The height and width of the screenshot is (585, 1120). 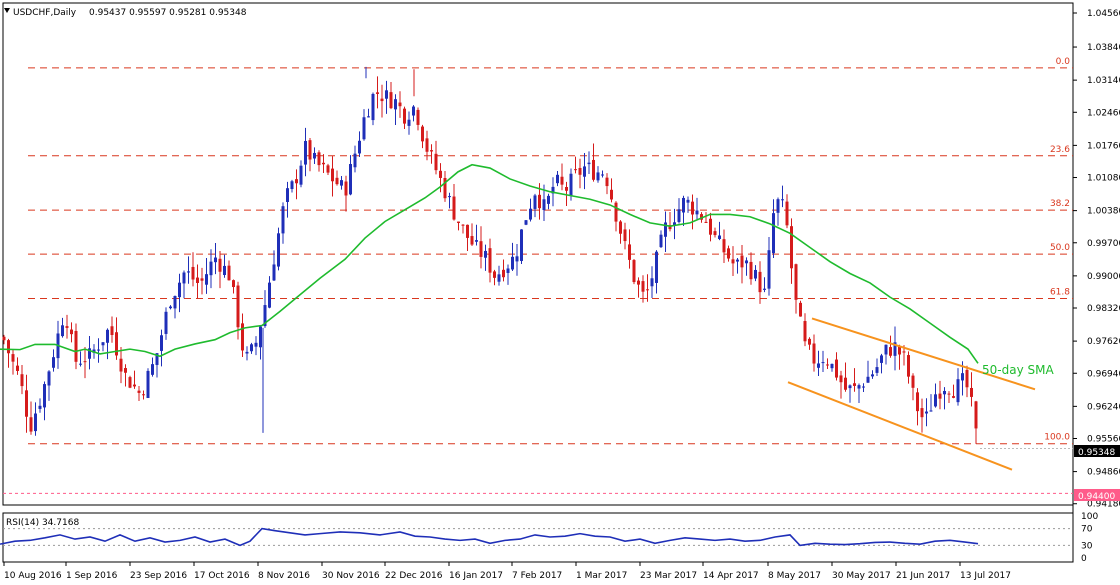 What do you see at coordinates (1057, 438) in the screenshot?
I see `fib-level-label: 100.0` at bounding box center [1057, 438].